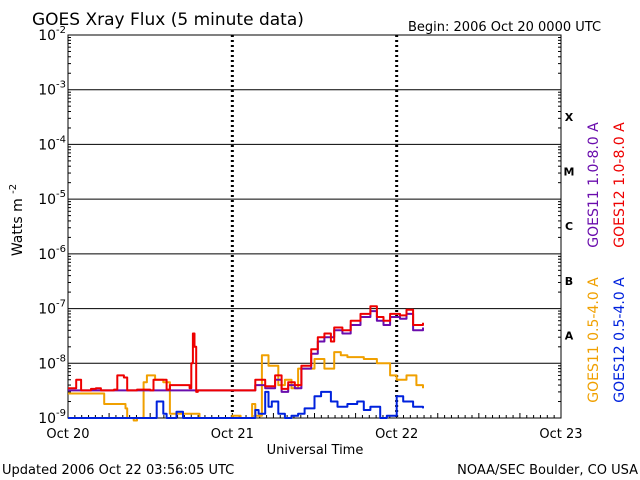 This screenshot has width=640, height=480. I want to click on flare-class-label: C, so click(569, 226).